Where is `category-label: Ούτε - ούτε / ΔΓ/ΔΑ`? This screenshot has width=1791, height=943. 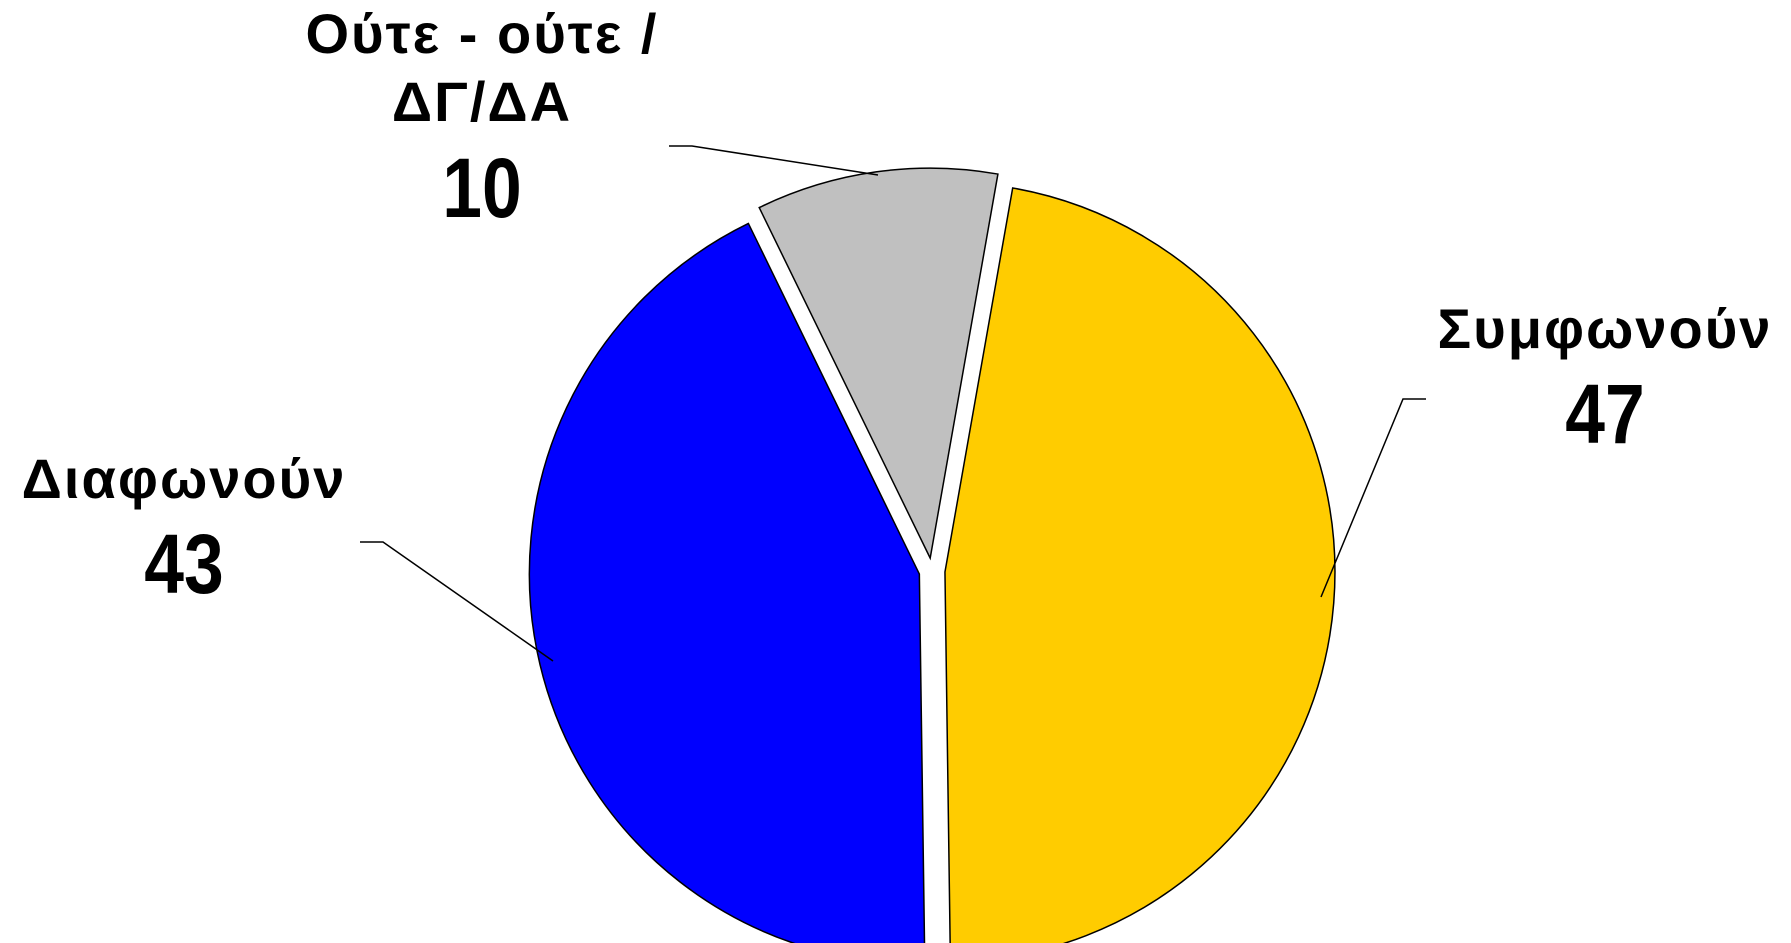
category-label: Ούτε - ούτε / ΔΓ/ΔΑ is located at coordinates (482, 68).